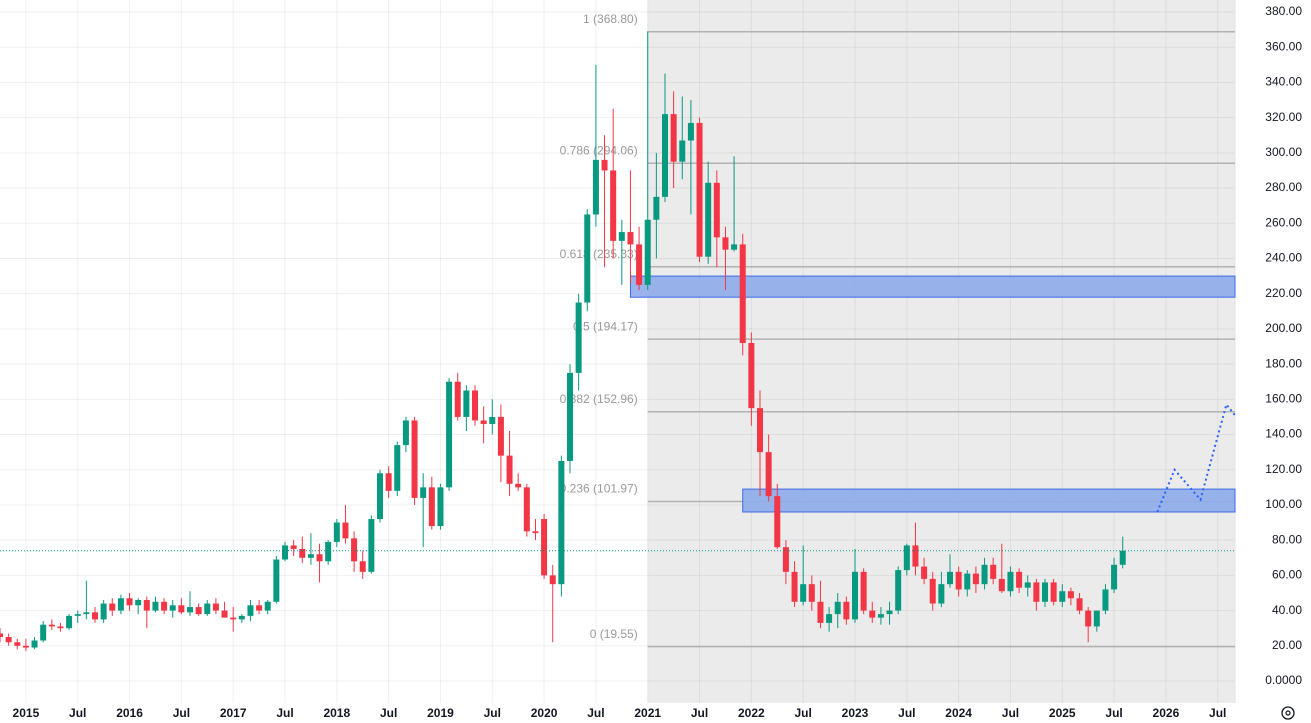 This screenshot has width=1311, height=723. What do you see at coordinates (26, 713) in the screenshot?
I see `x-tick-label: 2015` at bounding box center [26, 713].